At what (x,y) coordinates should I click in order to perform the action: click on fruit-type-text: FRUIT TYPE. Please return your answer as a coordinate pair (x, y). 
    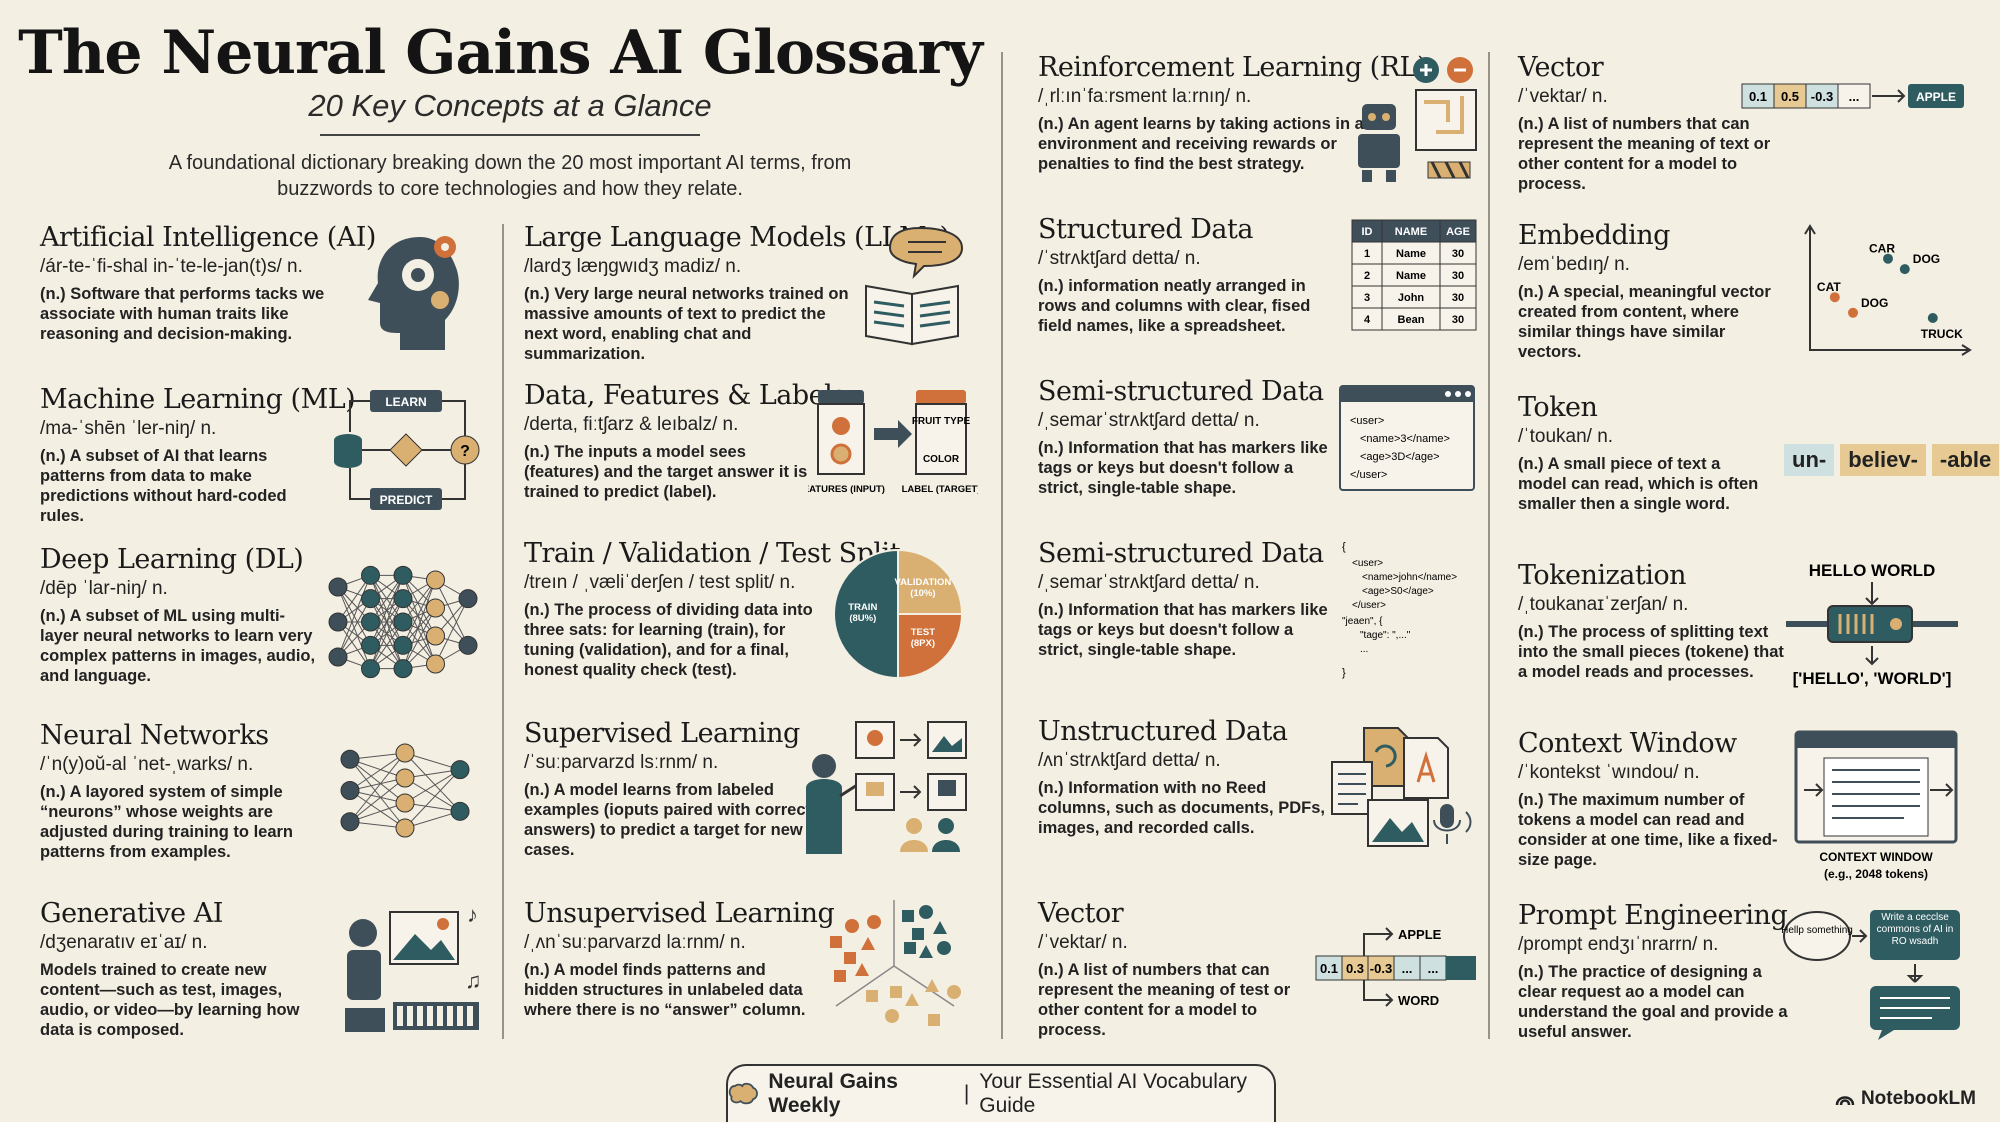
    Looking at the image, I should click on (941, 421).